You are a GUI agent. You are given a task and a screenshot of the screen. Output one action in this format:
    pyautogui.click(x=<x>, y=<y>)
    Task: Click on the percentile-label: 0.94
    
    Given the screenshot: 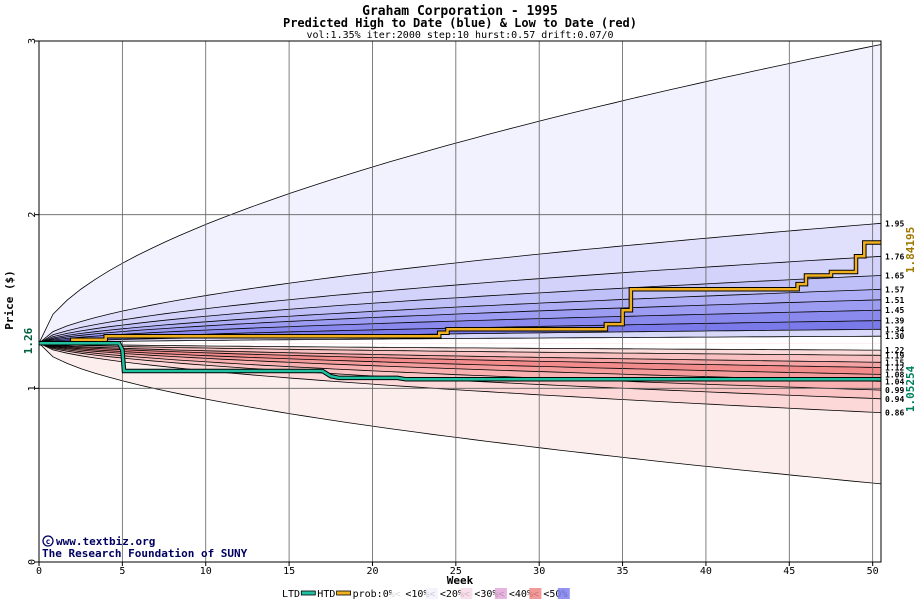 What is the action you would take?
    pyautogui.click(x=894, y=399)
    